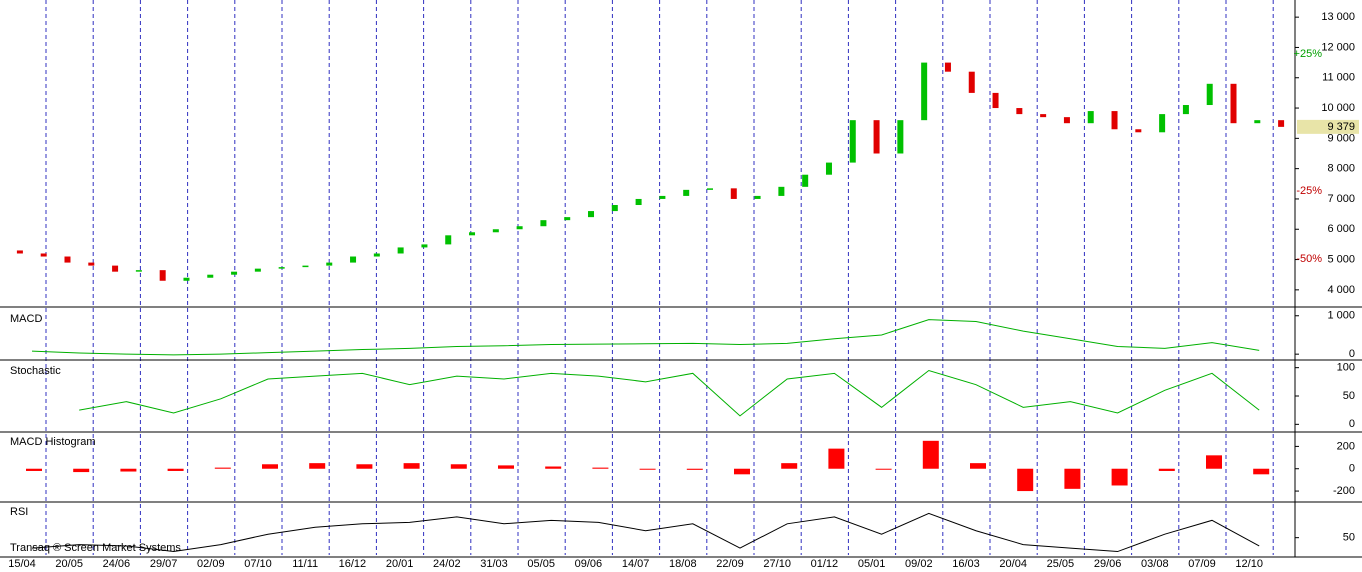 The image size is (1362, 572). I want to click on y-tick-label: 8 000, so click(1341, 169).